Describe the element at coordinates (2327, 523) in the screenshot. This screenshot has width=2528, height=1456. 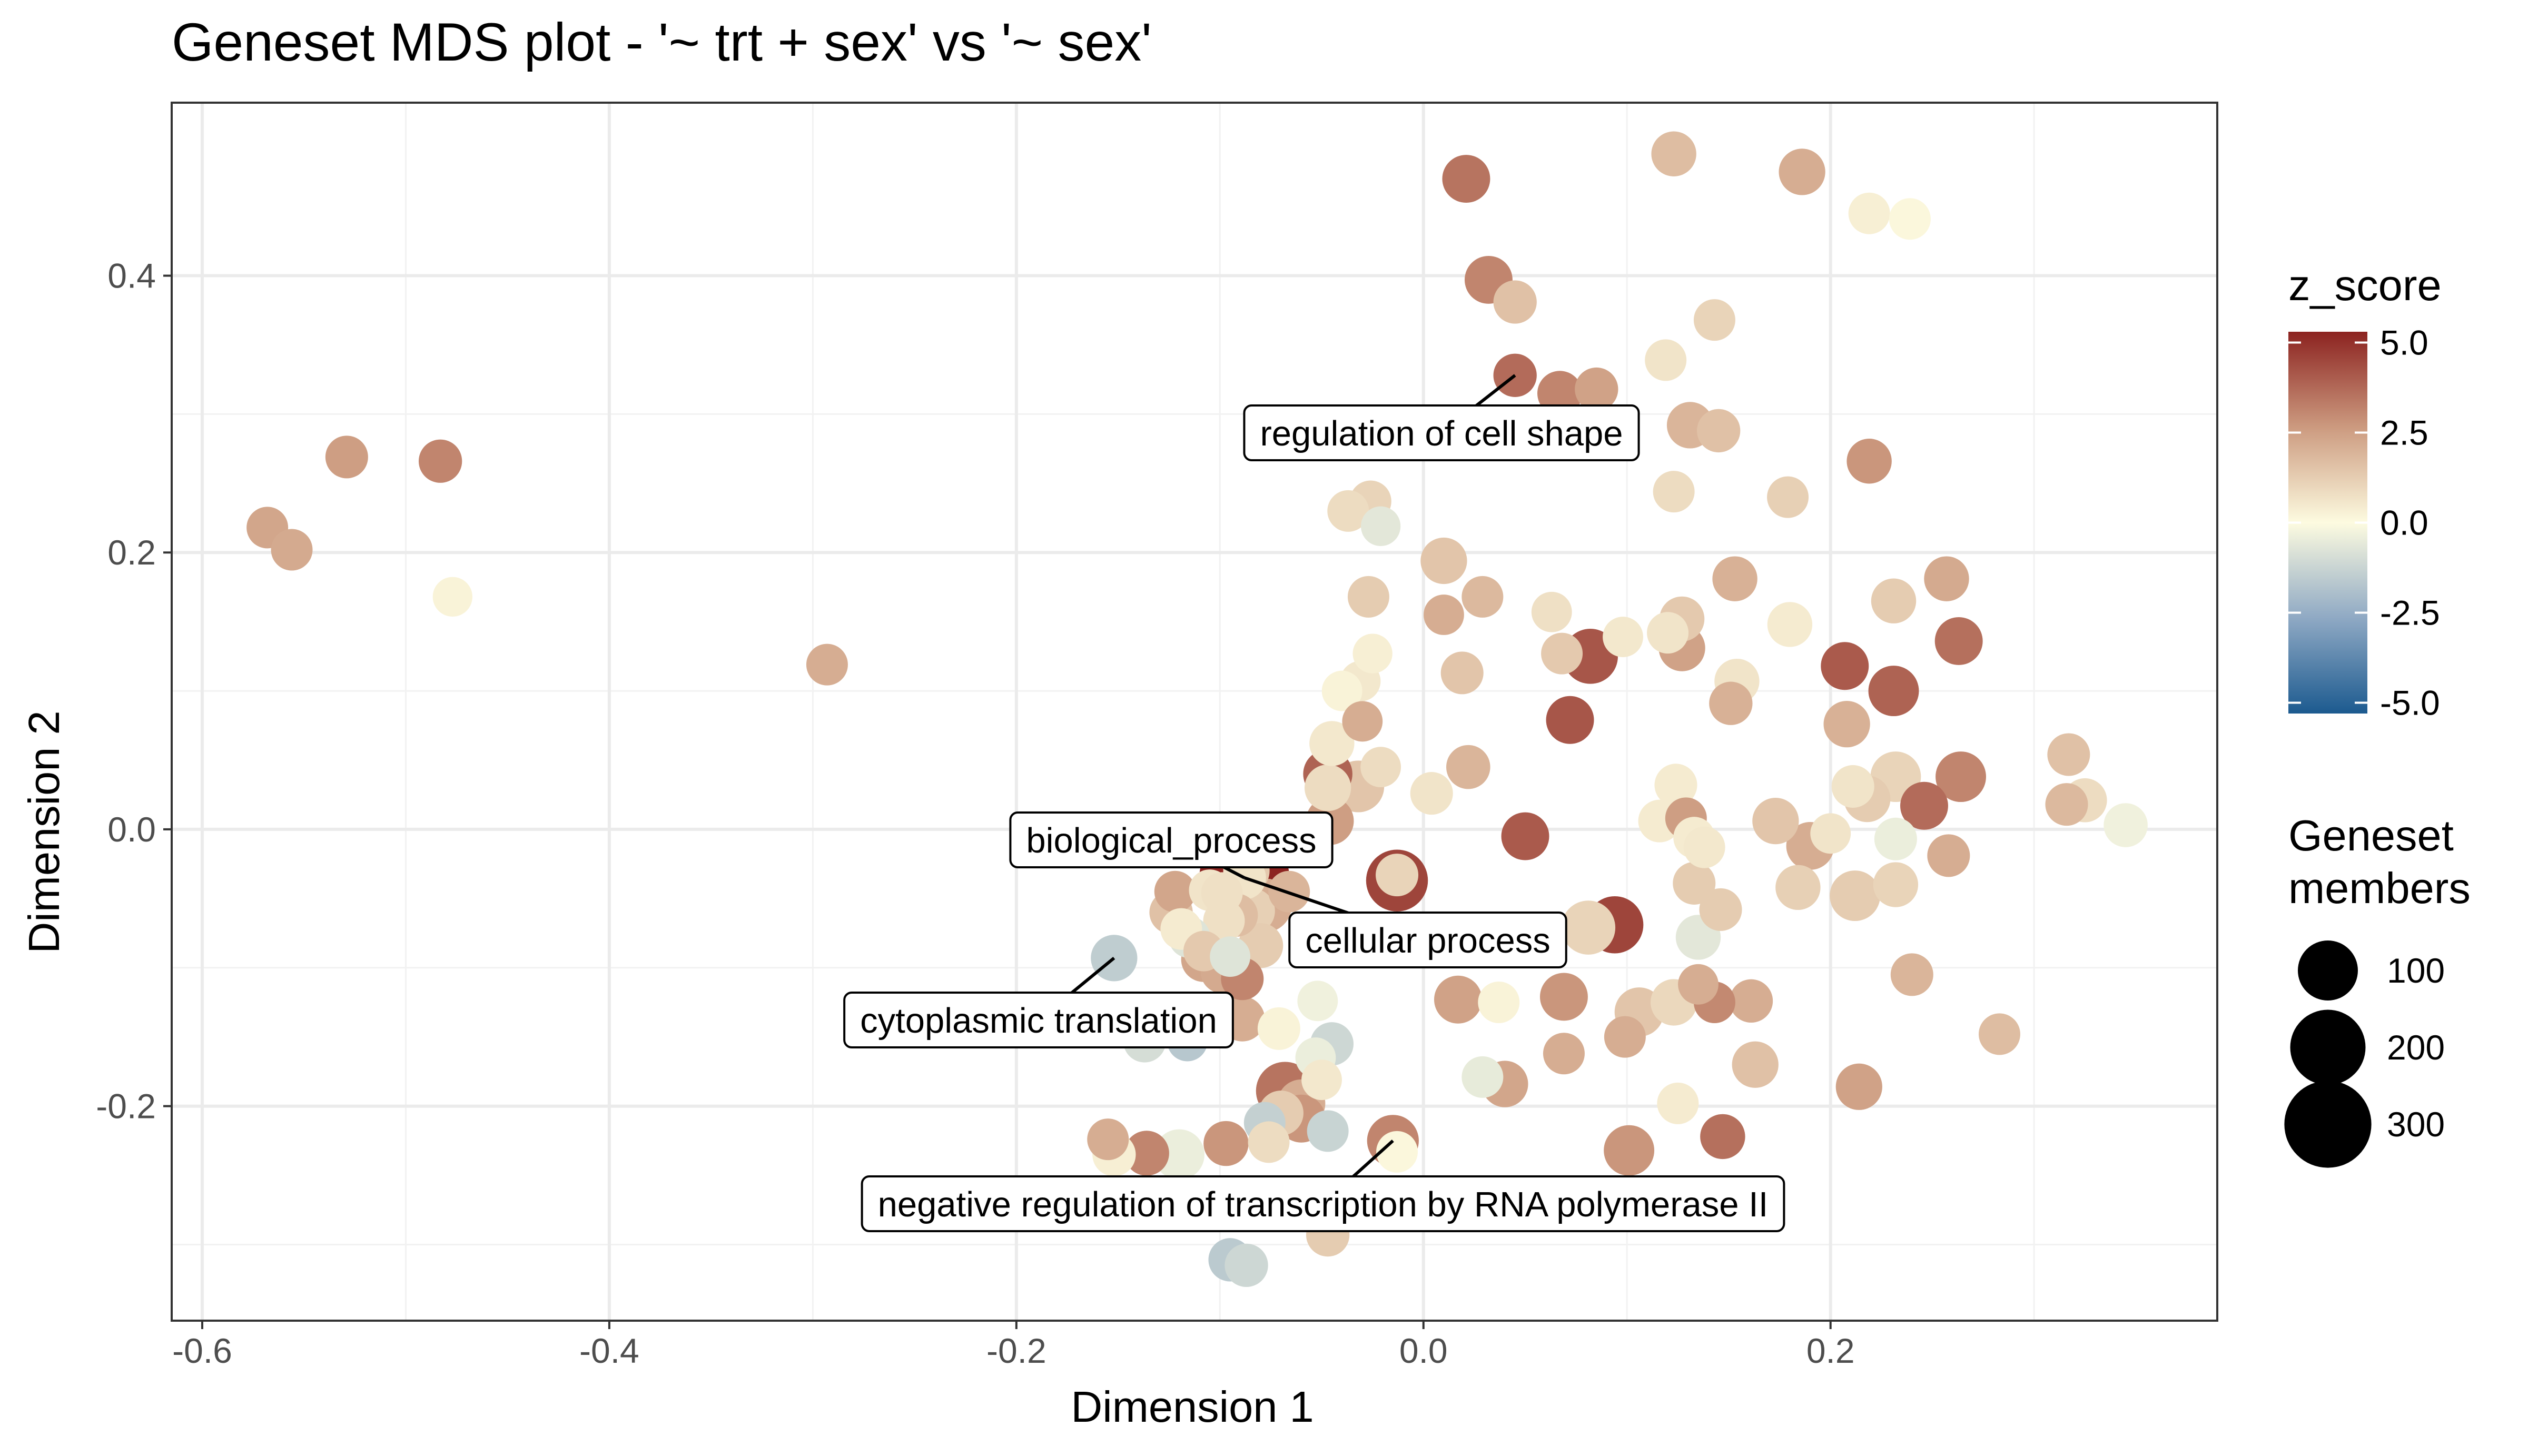
I see `color-bar` at that location.